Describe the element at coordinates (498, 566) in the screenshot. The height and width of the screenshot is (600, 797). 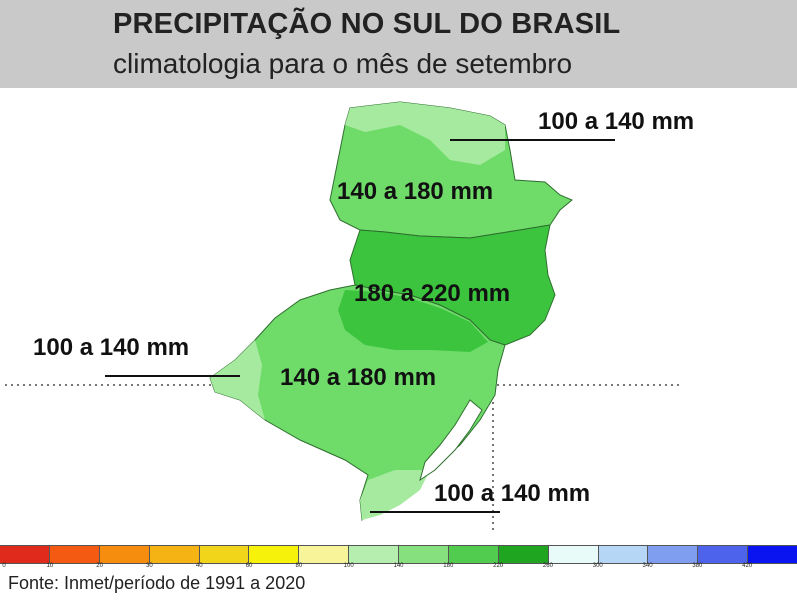
I see `color-scale-tick-label: 220` at that location.